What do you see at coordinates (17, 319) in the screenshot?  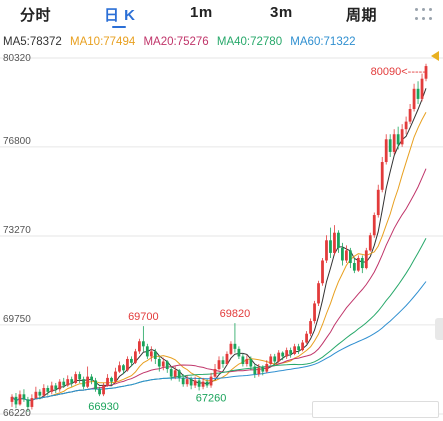 I see `y-tick-label: 69750` at bounding box center [17, 319].